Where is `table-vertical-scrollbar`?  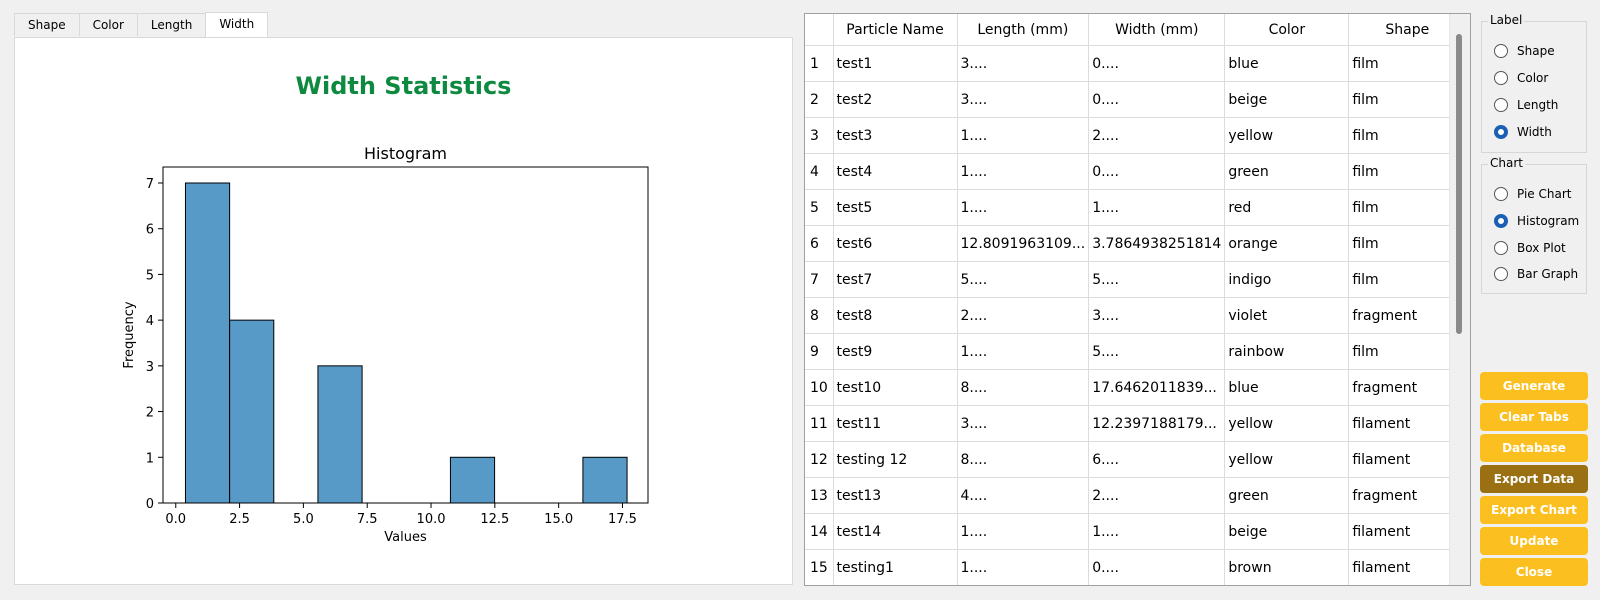 table-vertical-scrollbar is located at coordinates (1459, 299).